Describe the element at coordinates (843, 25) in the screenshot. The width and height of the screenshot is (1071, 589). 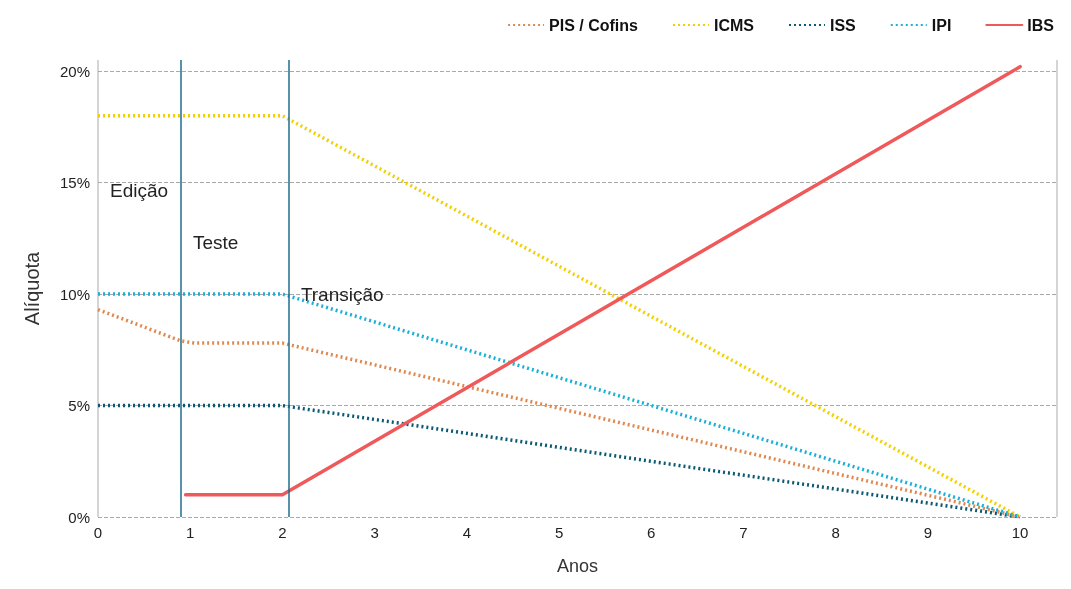
I see `legend-label: ISS` at that location.